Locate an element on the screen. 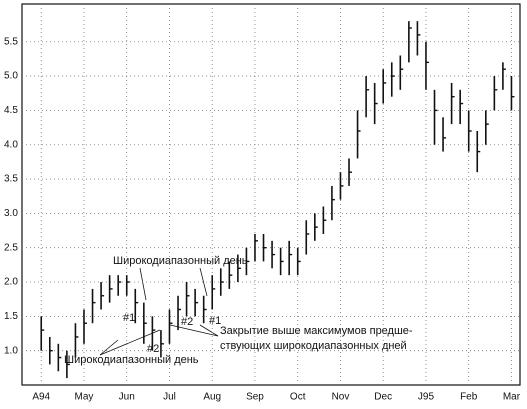 The image size is (527, 409). y-tick-label: 5.0 is located at coordinates (11, 76).